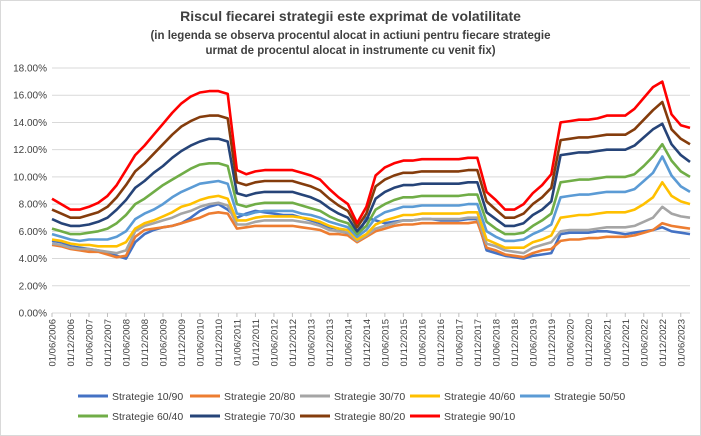 The image size is (701, 436). I want to click on legend-label: Strategie 40/60, so click(479, 397).